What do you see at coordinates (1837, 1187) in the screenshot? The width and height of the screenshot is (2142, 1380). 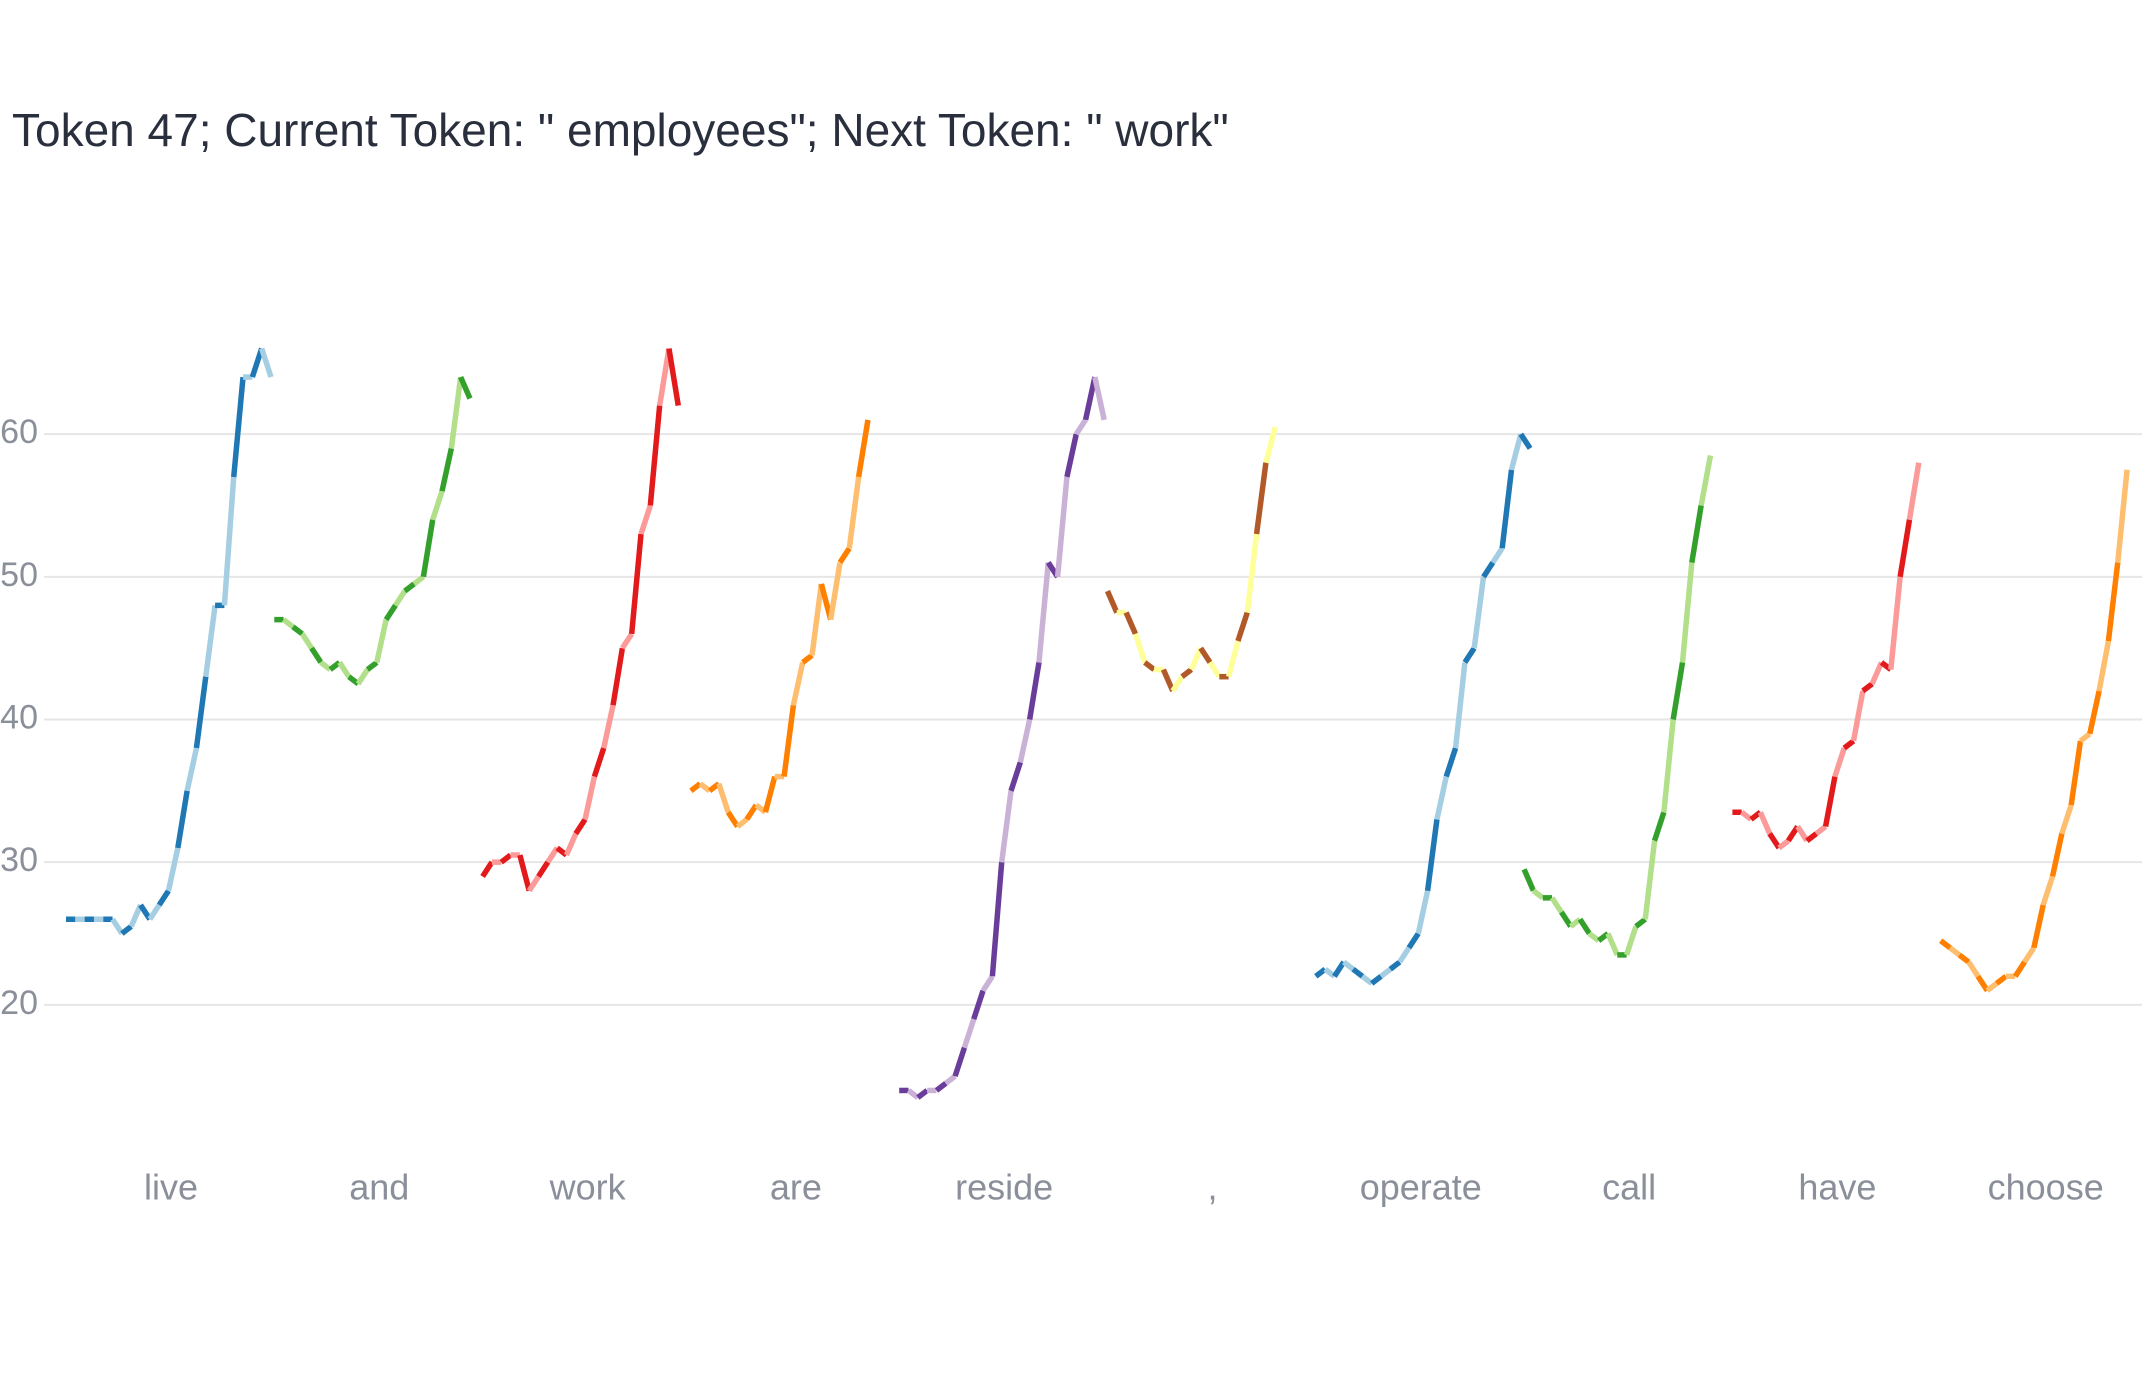 I see `x-tick-label: have` at bounding box center [1837, 1187].